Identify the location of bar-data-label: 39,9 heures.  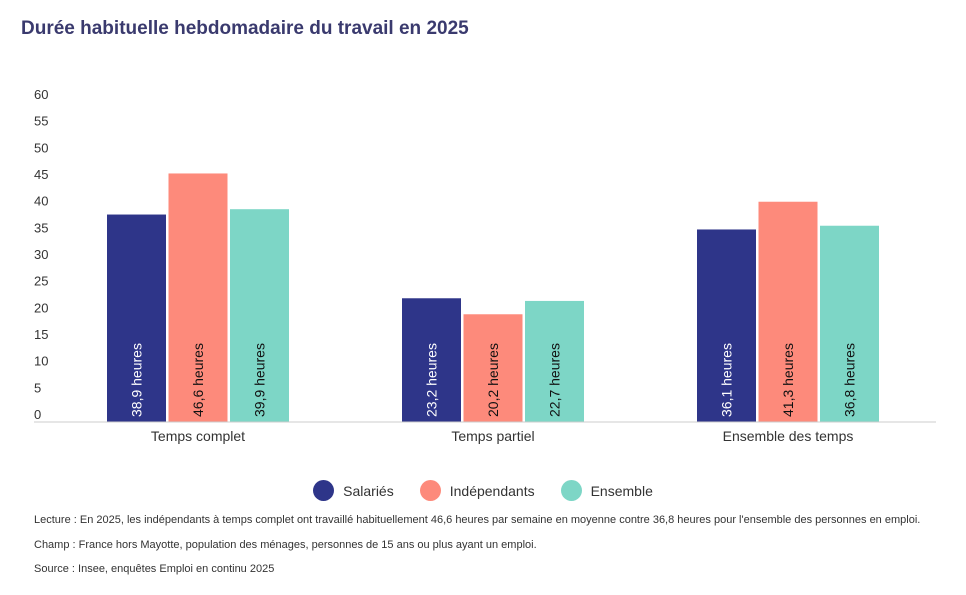
(260, 380).